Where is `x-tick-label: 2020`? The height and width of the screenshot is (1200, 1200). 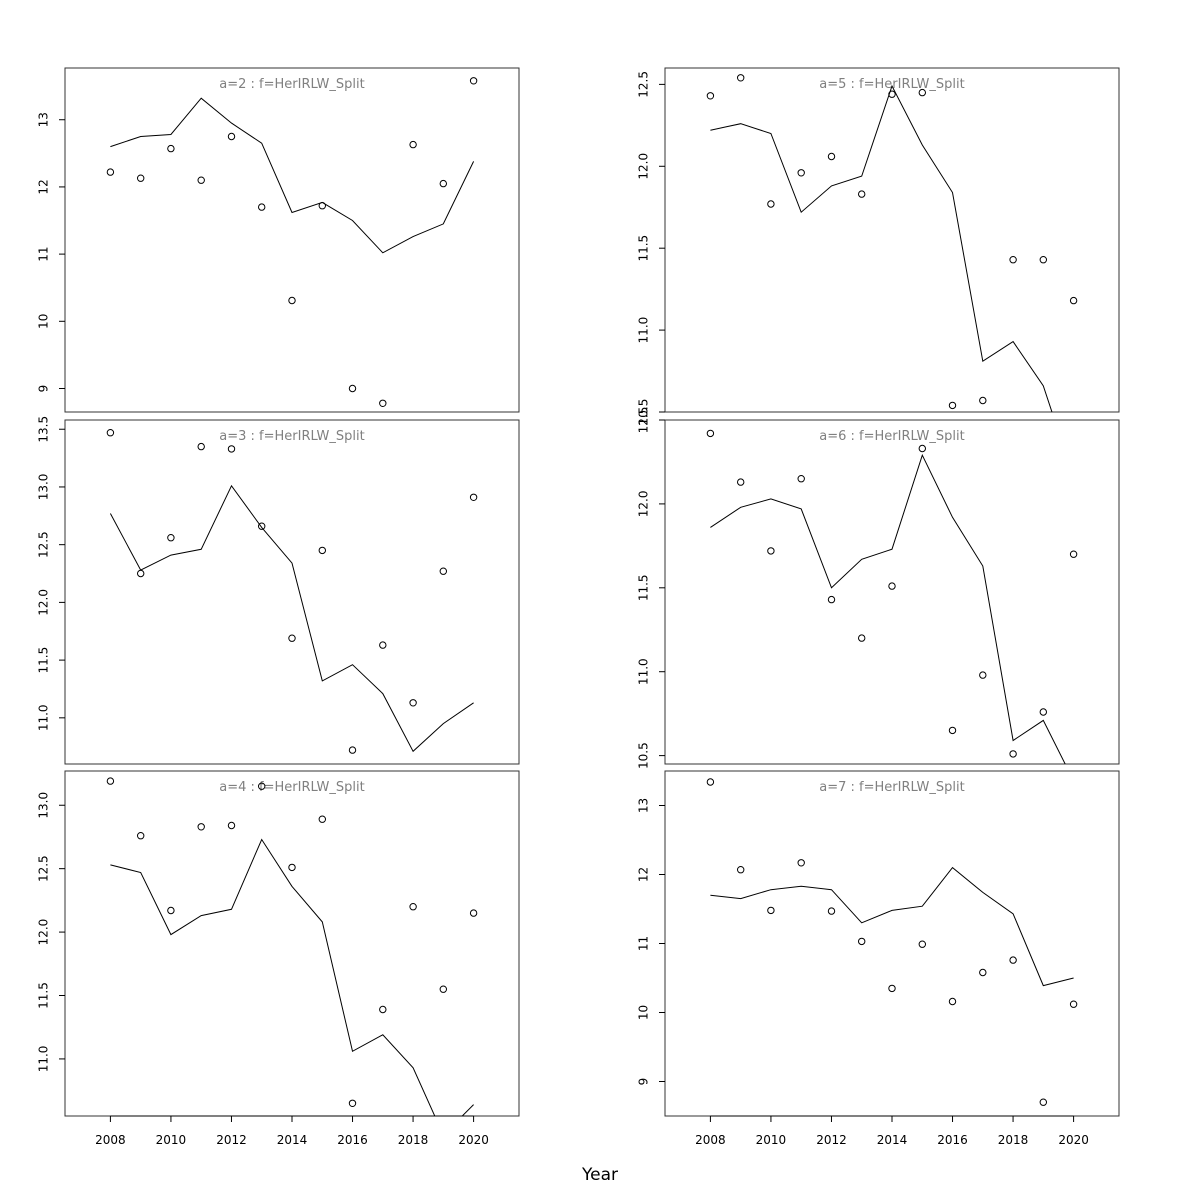
x-tick-label: 2020 is located at coordinates (1073, 1140).